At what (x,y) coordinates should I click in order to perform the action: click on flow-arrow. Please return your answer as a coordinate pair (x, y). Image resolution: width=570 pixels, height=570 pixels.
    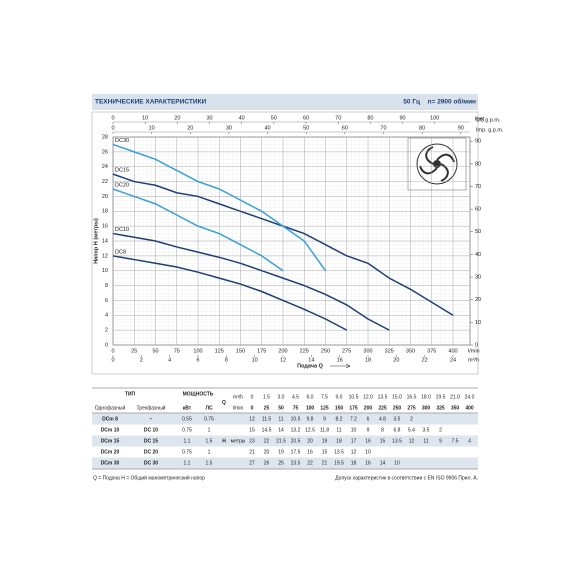
    Looking at the image, I should click on (340, 366).